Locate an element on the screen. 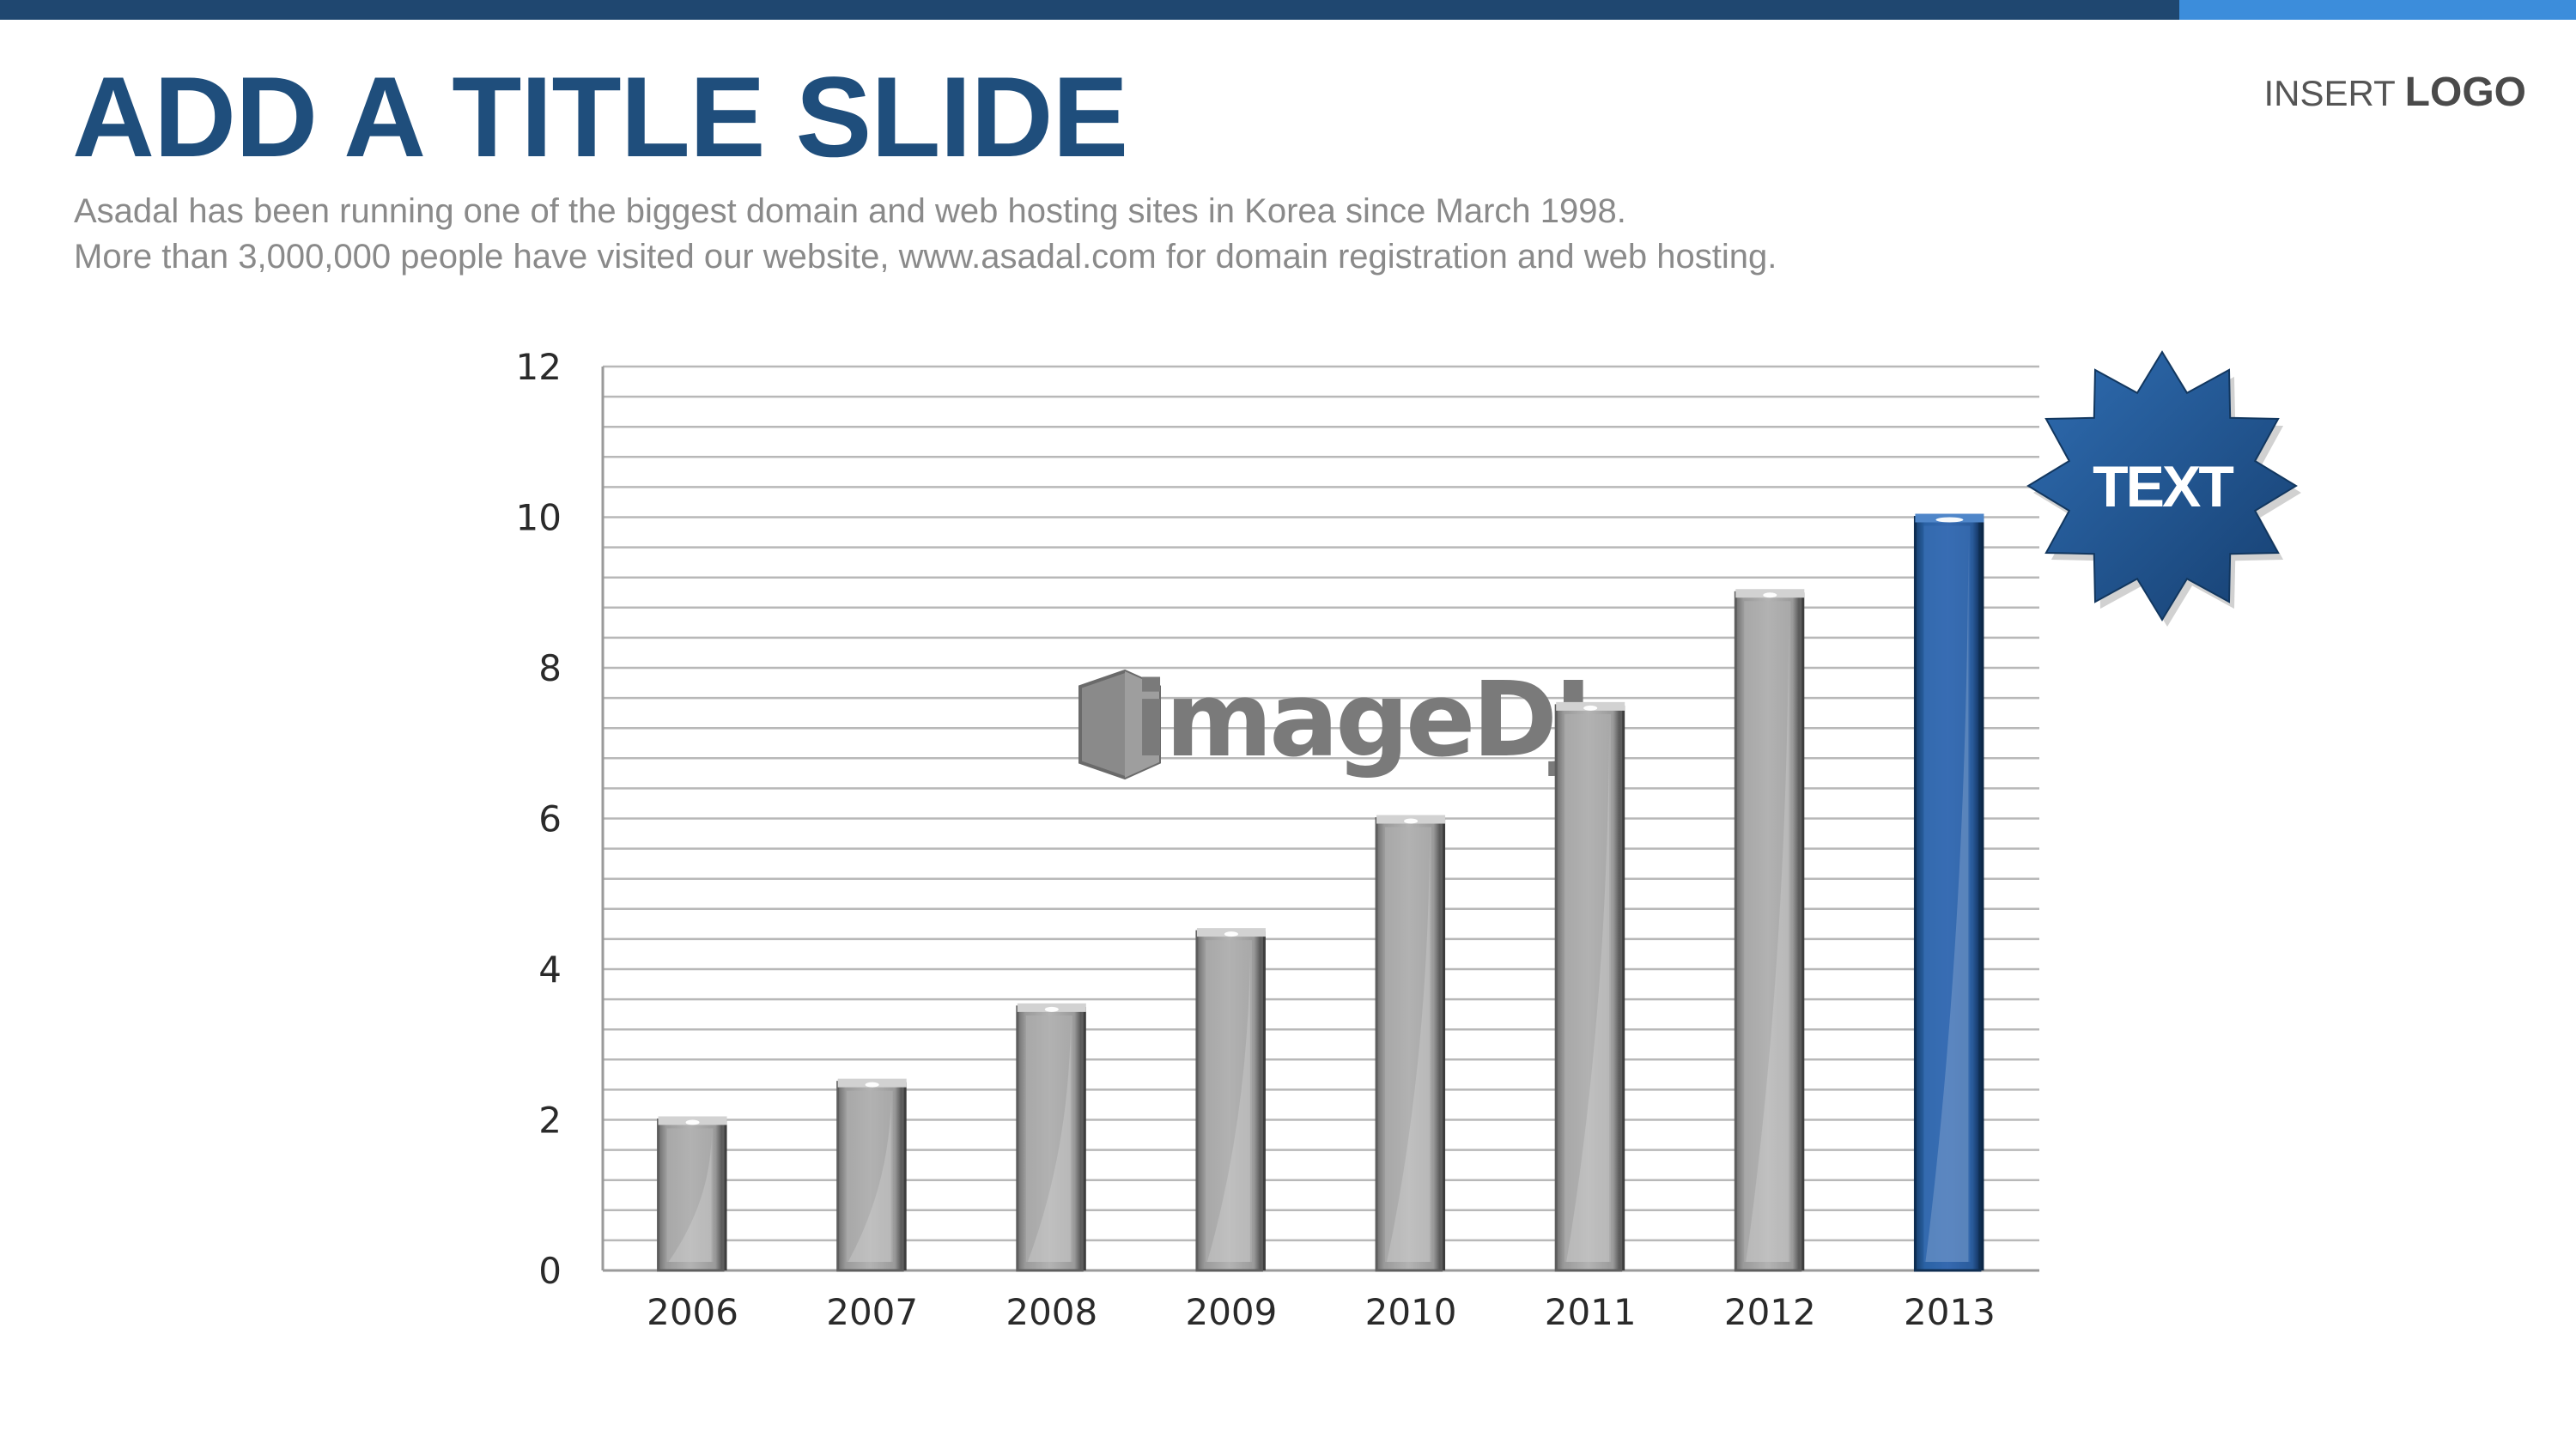 Image resolution: width=2576 pixels, height=1449 pixels. x-tick-label: 2006 is located at coordinates (693, 1312).